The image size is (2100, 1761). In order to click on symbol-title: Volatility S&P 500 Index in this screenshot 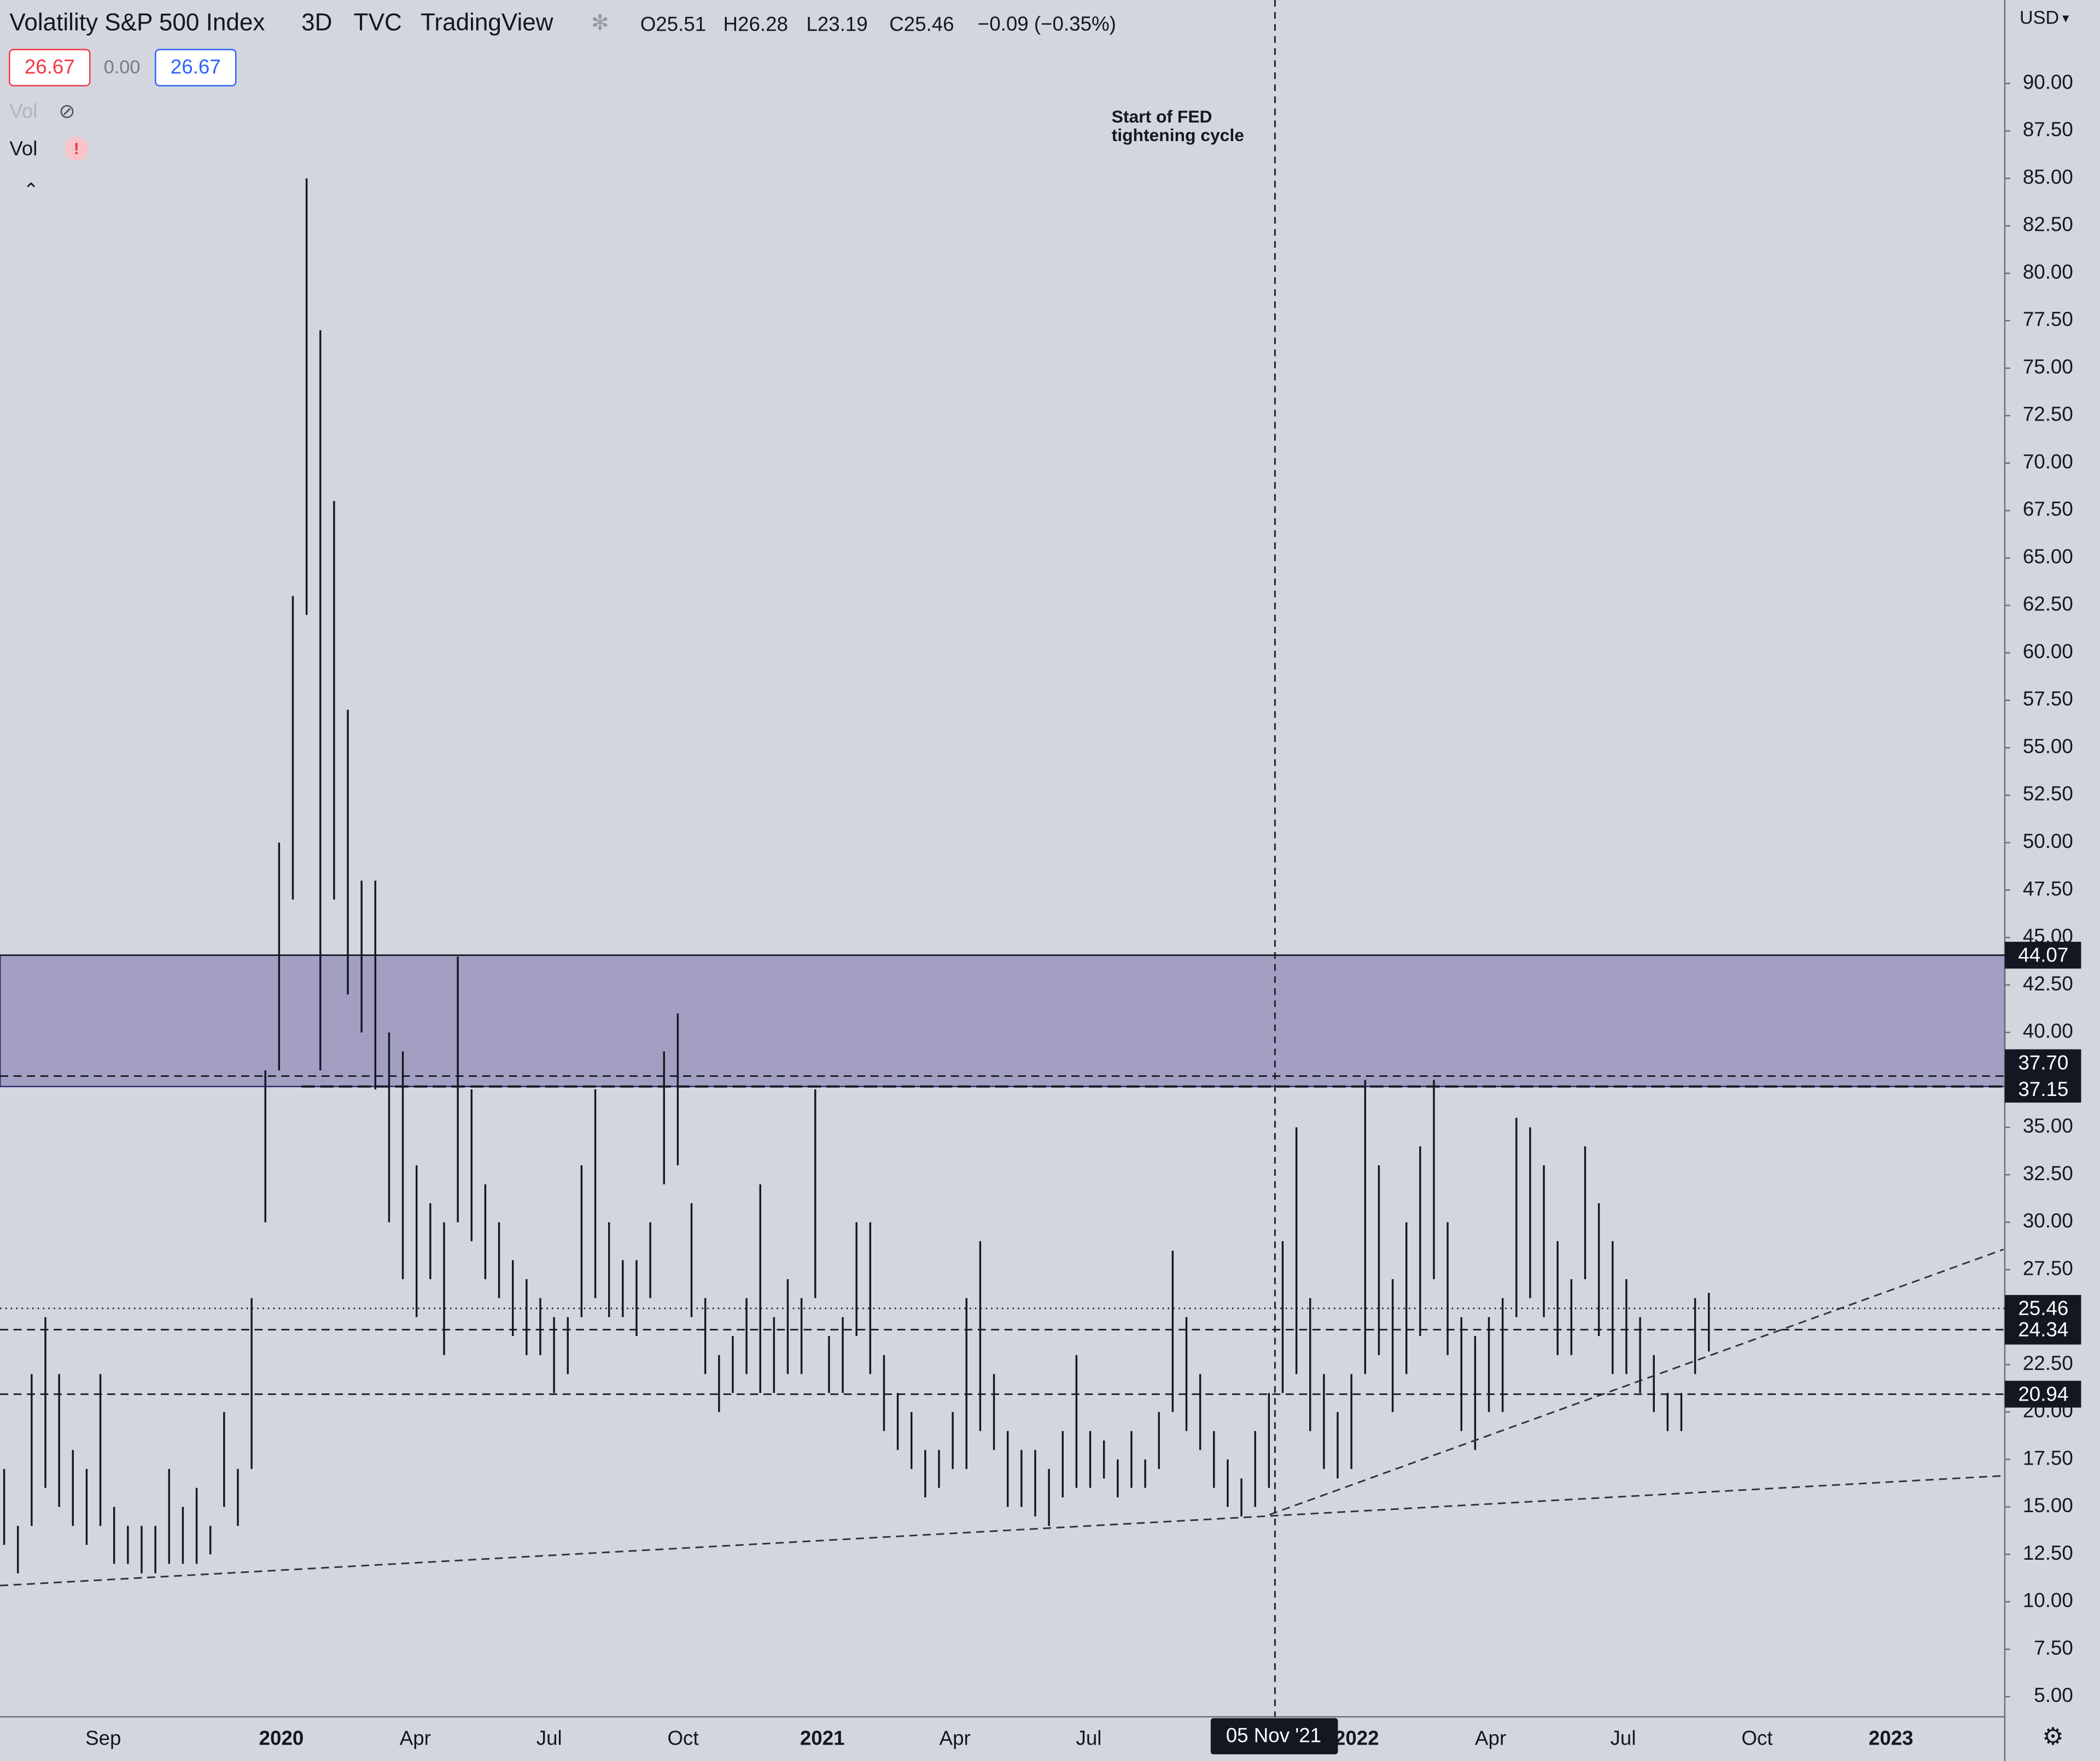, I will do `click(137, 22)`.